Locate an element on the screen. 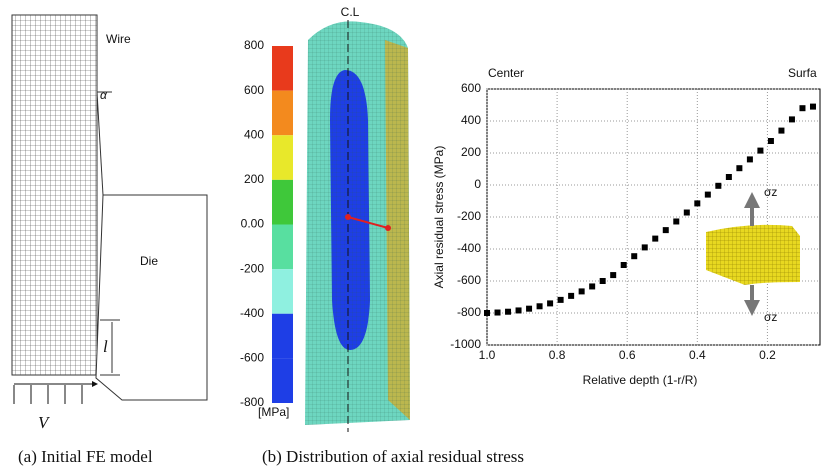 The height and width of the screenshot is (470, 821). radial-end is located at coordinates (388, 228).